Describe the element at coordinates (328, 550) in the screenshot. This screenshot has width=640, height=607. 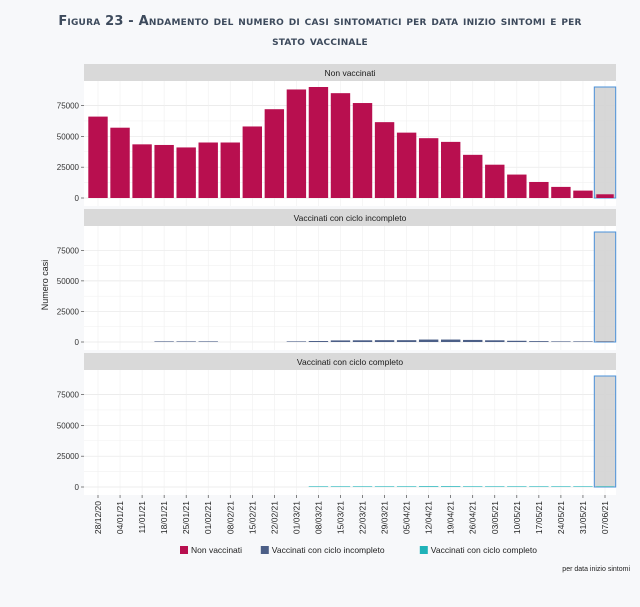
I see `legend-label: Vaccinati con ciclo incompleto` at that location.